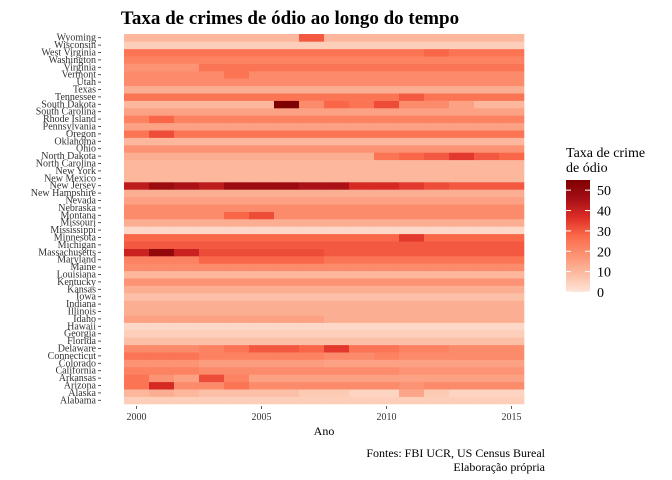 The image size is (672, 480). Describe the element at coordinates (499, 467) in the screenshot. I see `caption-line-2: Elaboração própria` at that location.